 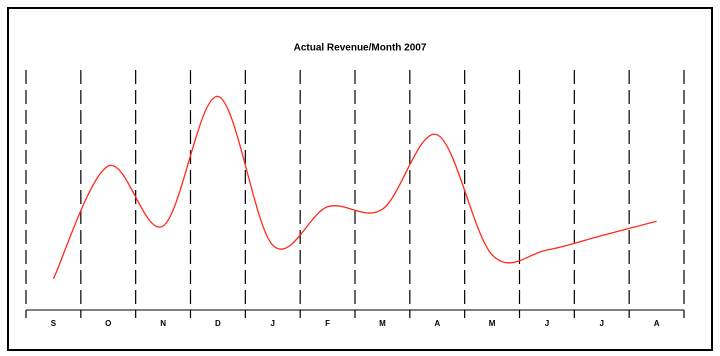 What do you see at coordinates (218, 323) in the screenshot?
I see `x-tick-label: D` at bounding box center [218, 323].